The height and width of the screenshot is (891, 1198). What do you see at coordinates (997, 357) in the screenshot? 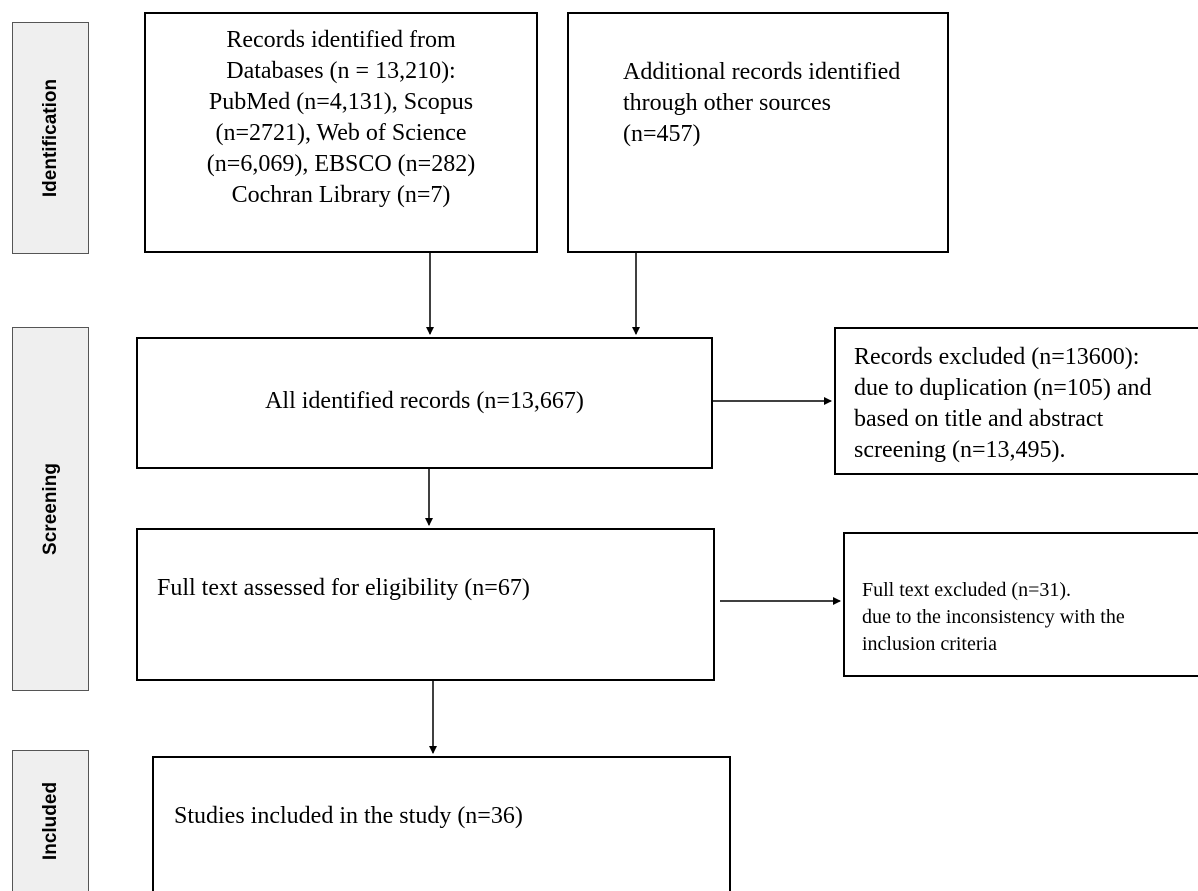
I see `records-excluded-line-1: Records excluded (n=13600):` at bounding box center [997, 357].